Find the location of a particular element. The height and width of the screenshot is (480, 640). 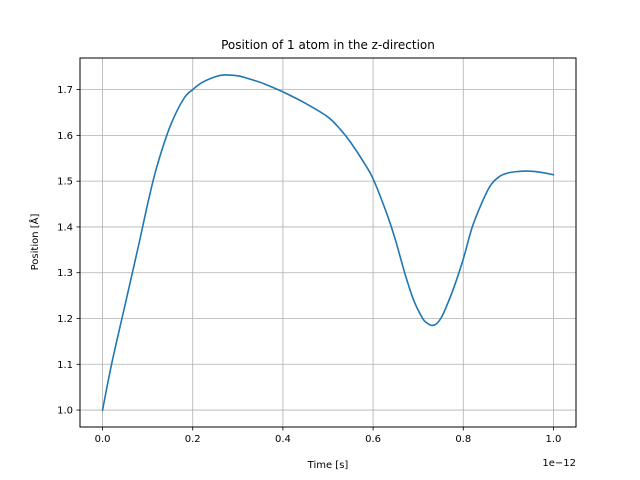

y-tick-label: 1.3 is located at coordinates (65, 273).